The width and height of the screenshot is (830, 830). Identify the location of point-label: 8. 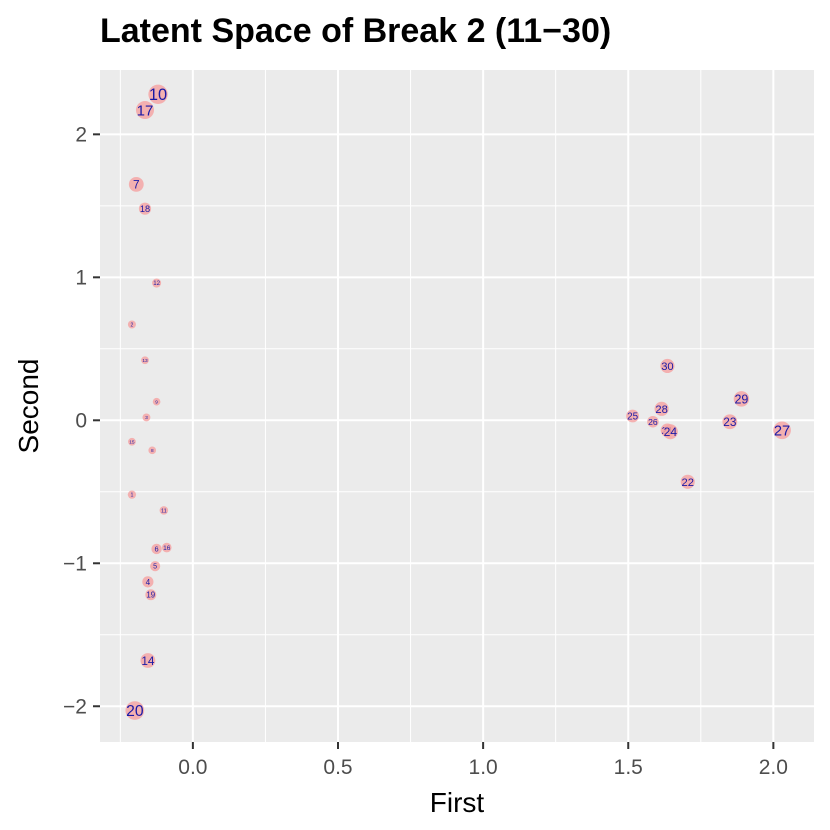
(152, 450).